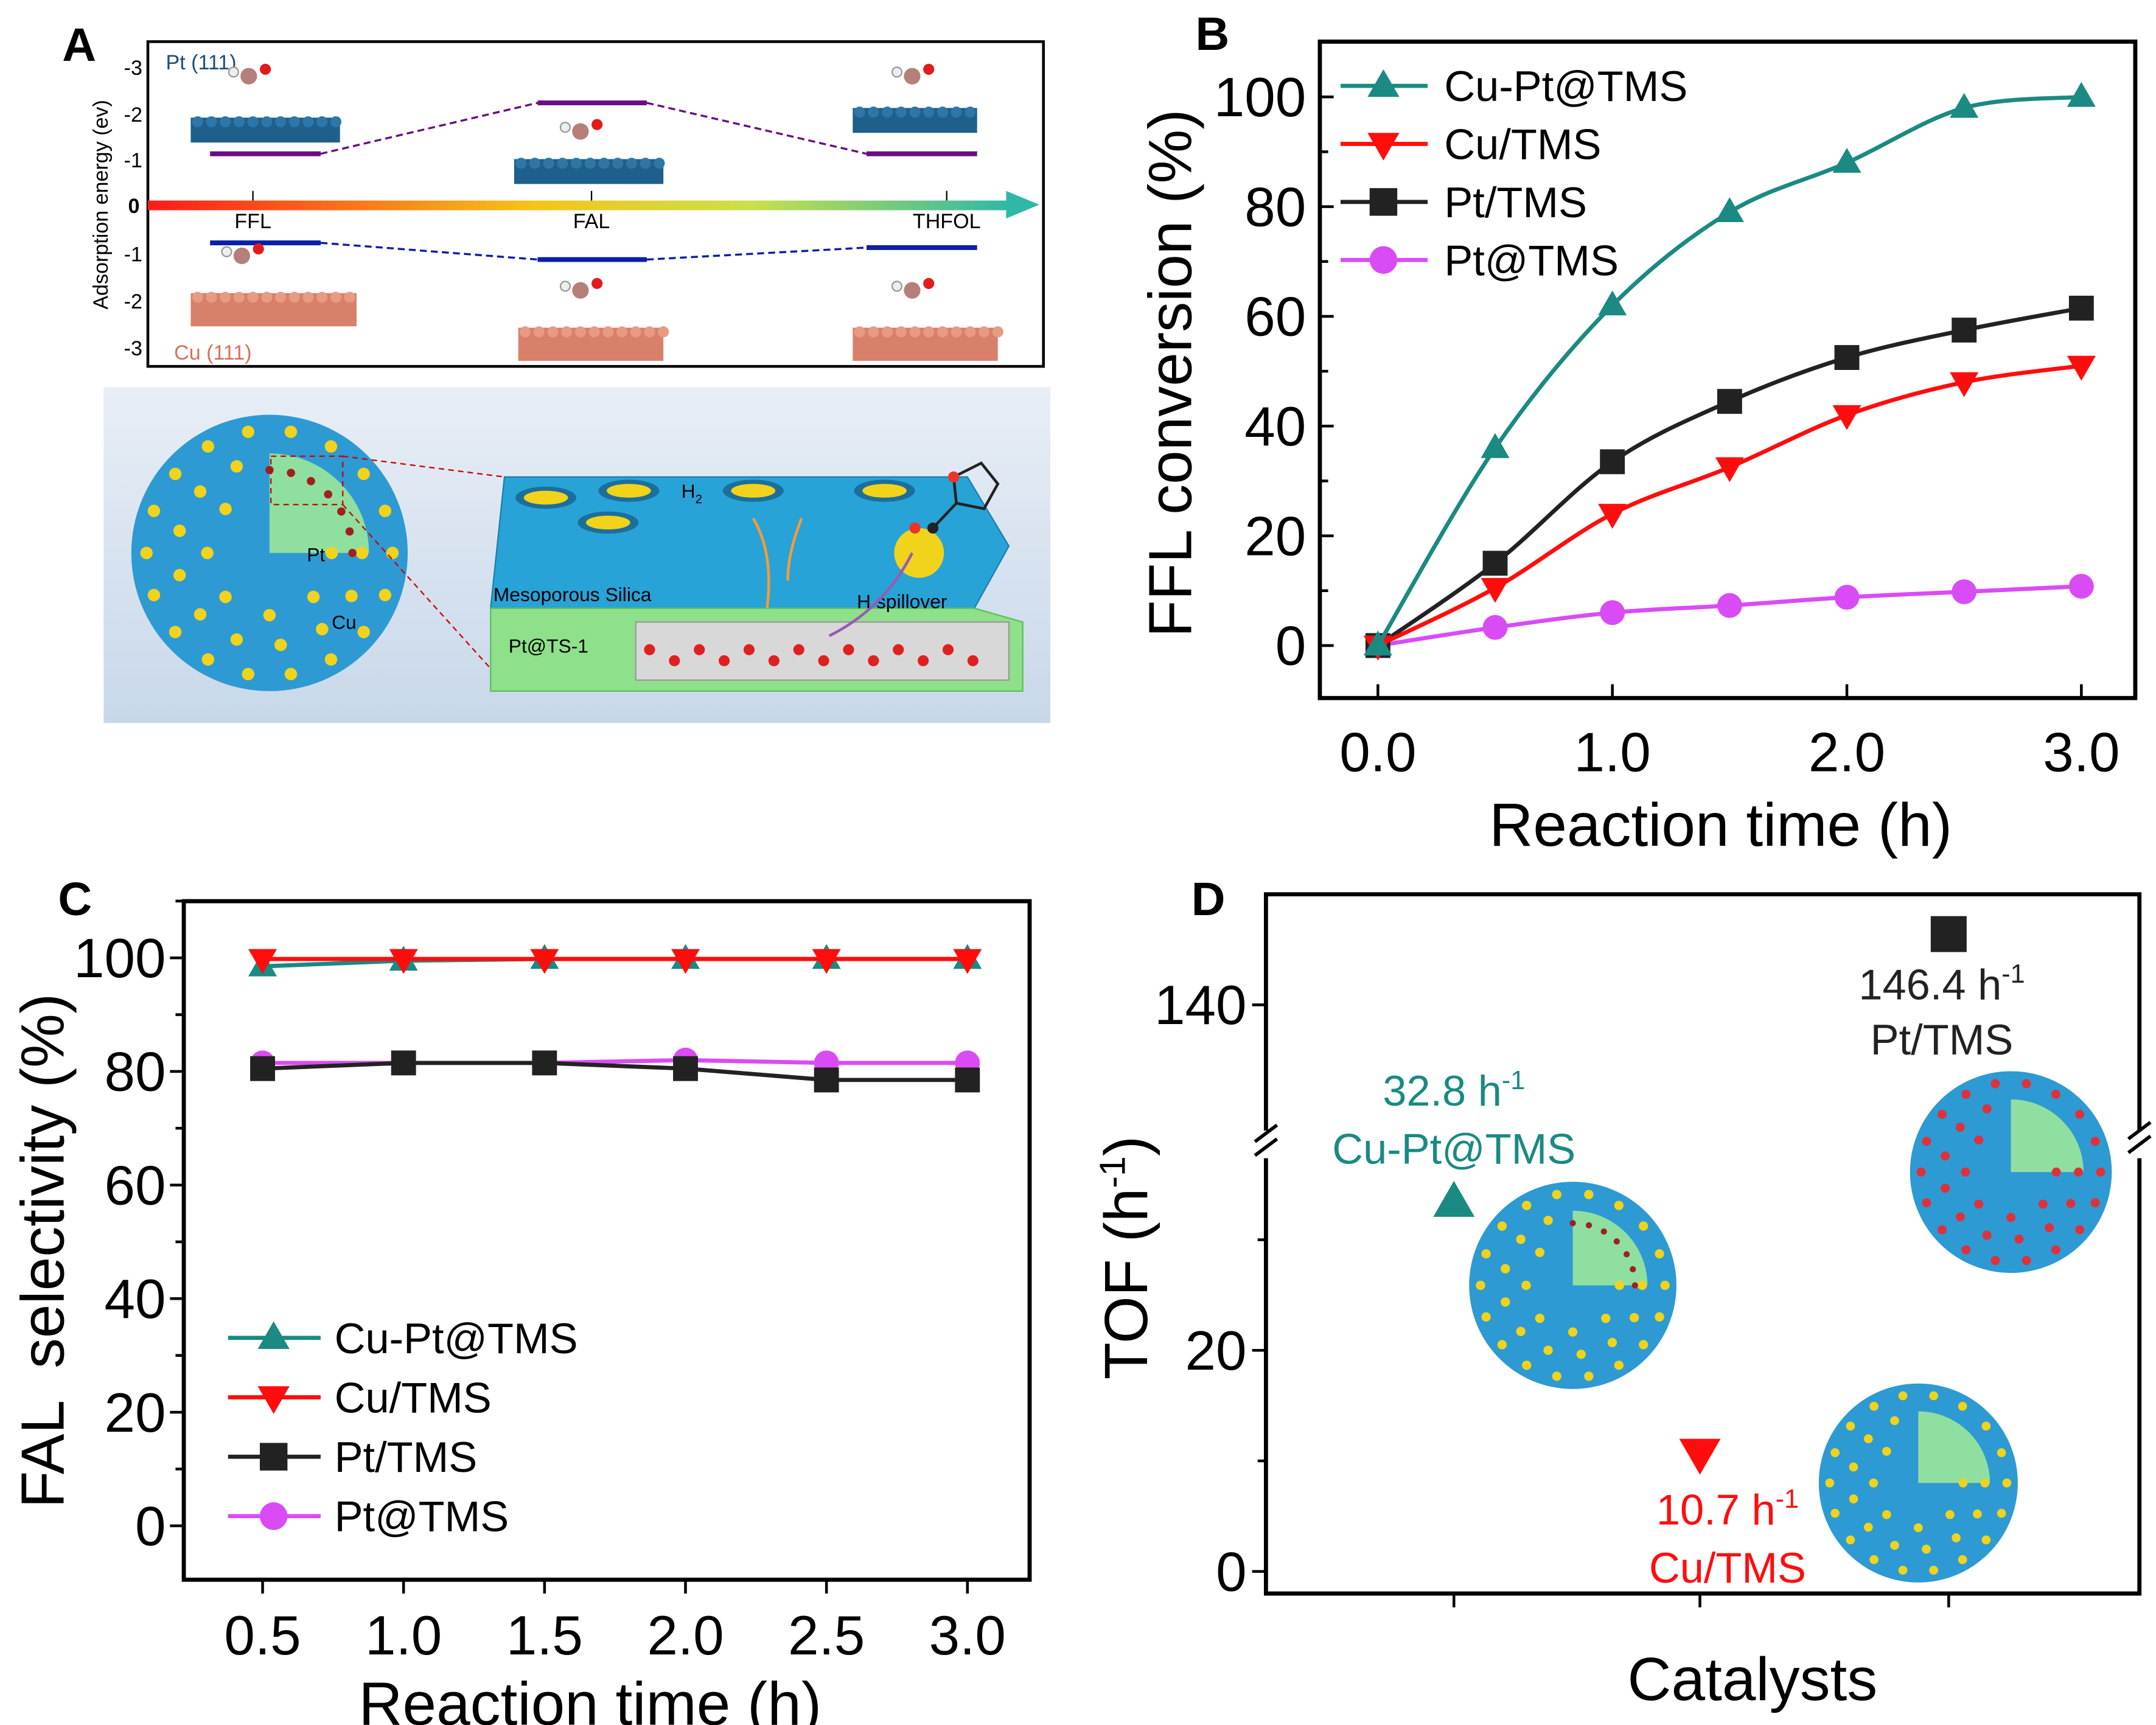  I want to click on species-thfol: THFOL, so click(947, 222).